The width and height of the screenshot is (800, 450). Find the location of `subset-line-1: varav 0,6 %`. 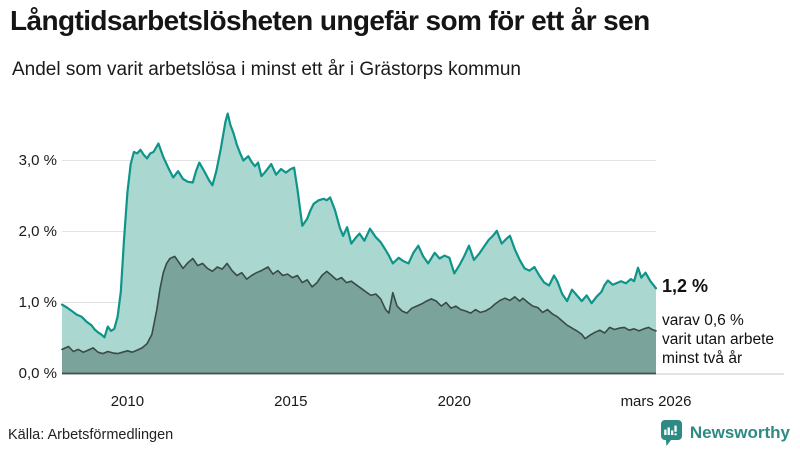

subset-line-1: varav 0,6 % is located at coordinates (703, 320).